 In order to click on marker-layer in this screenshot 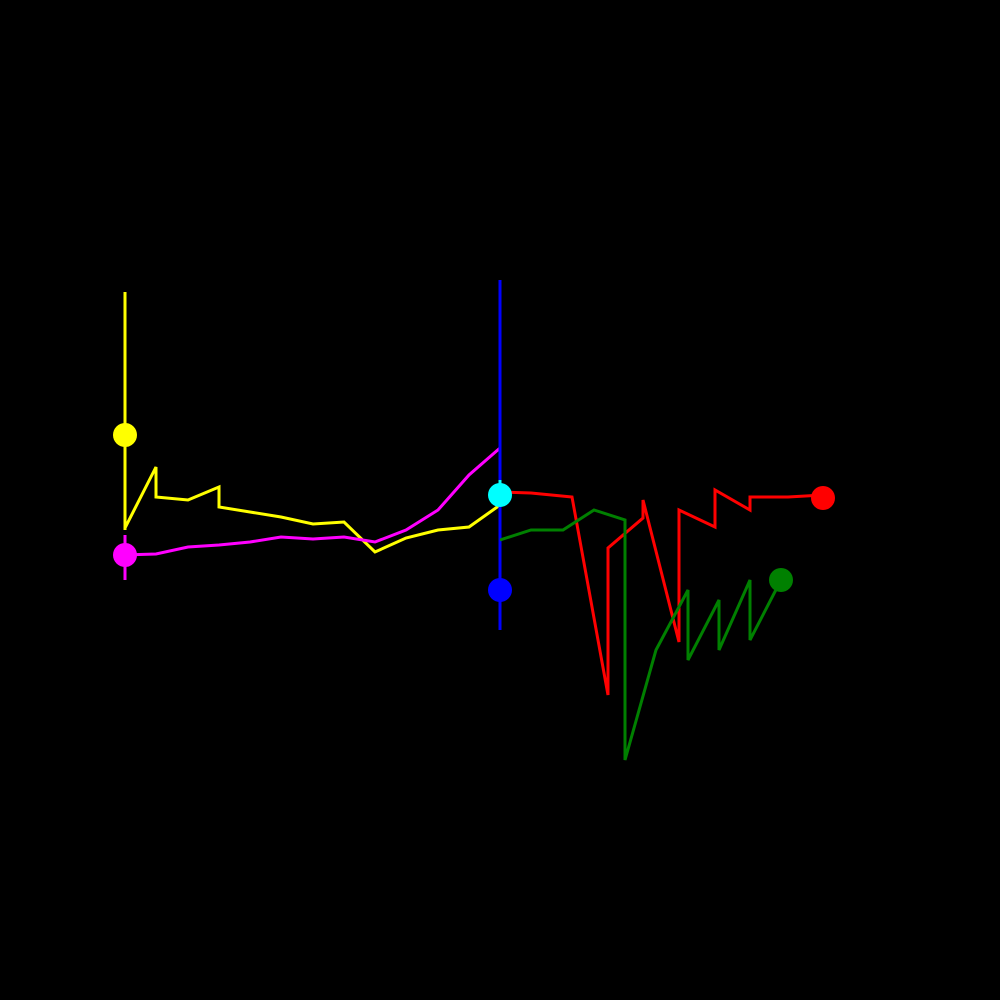, I will do `click(474, 512)`.